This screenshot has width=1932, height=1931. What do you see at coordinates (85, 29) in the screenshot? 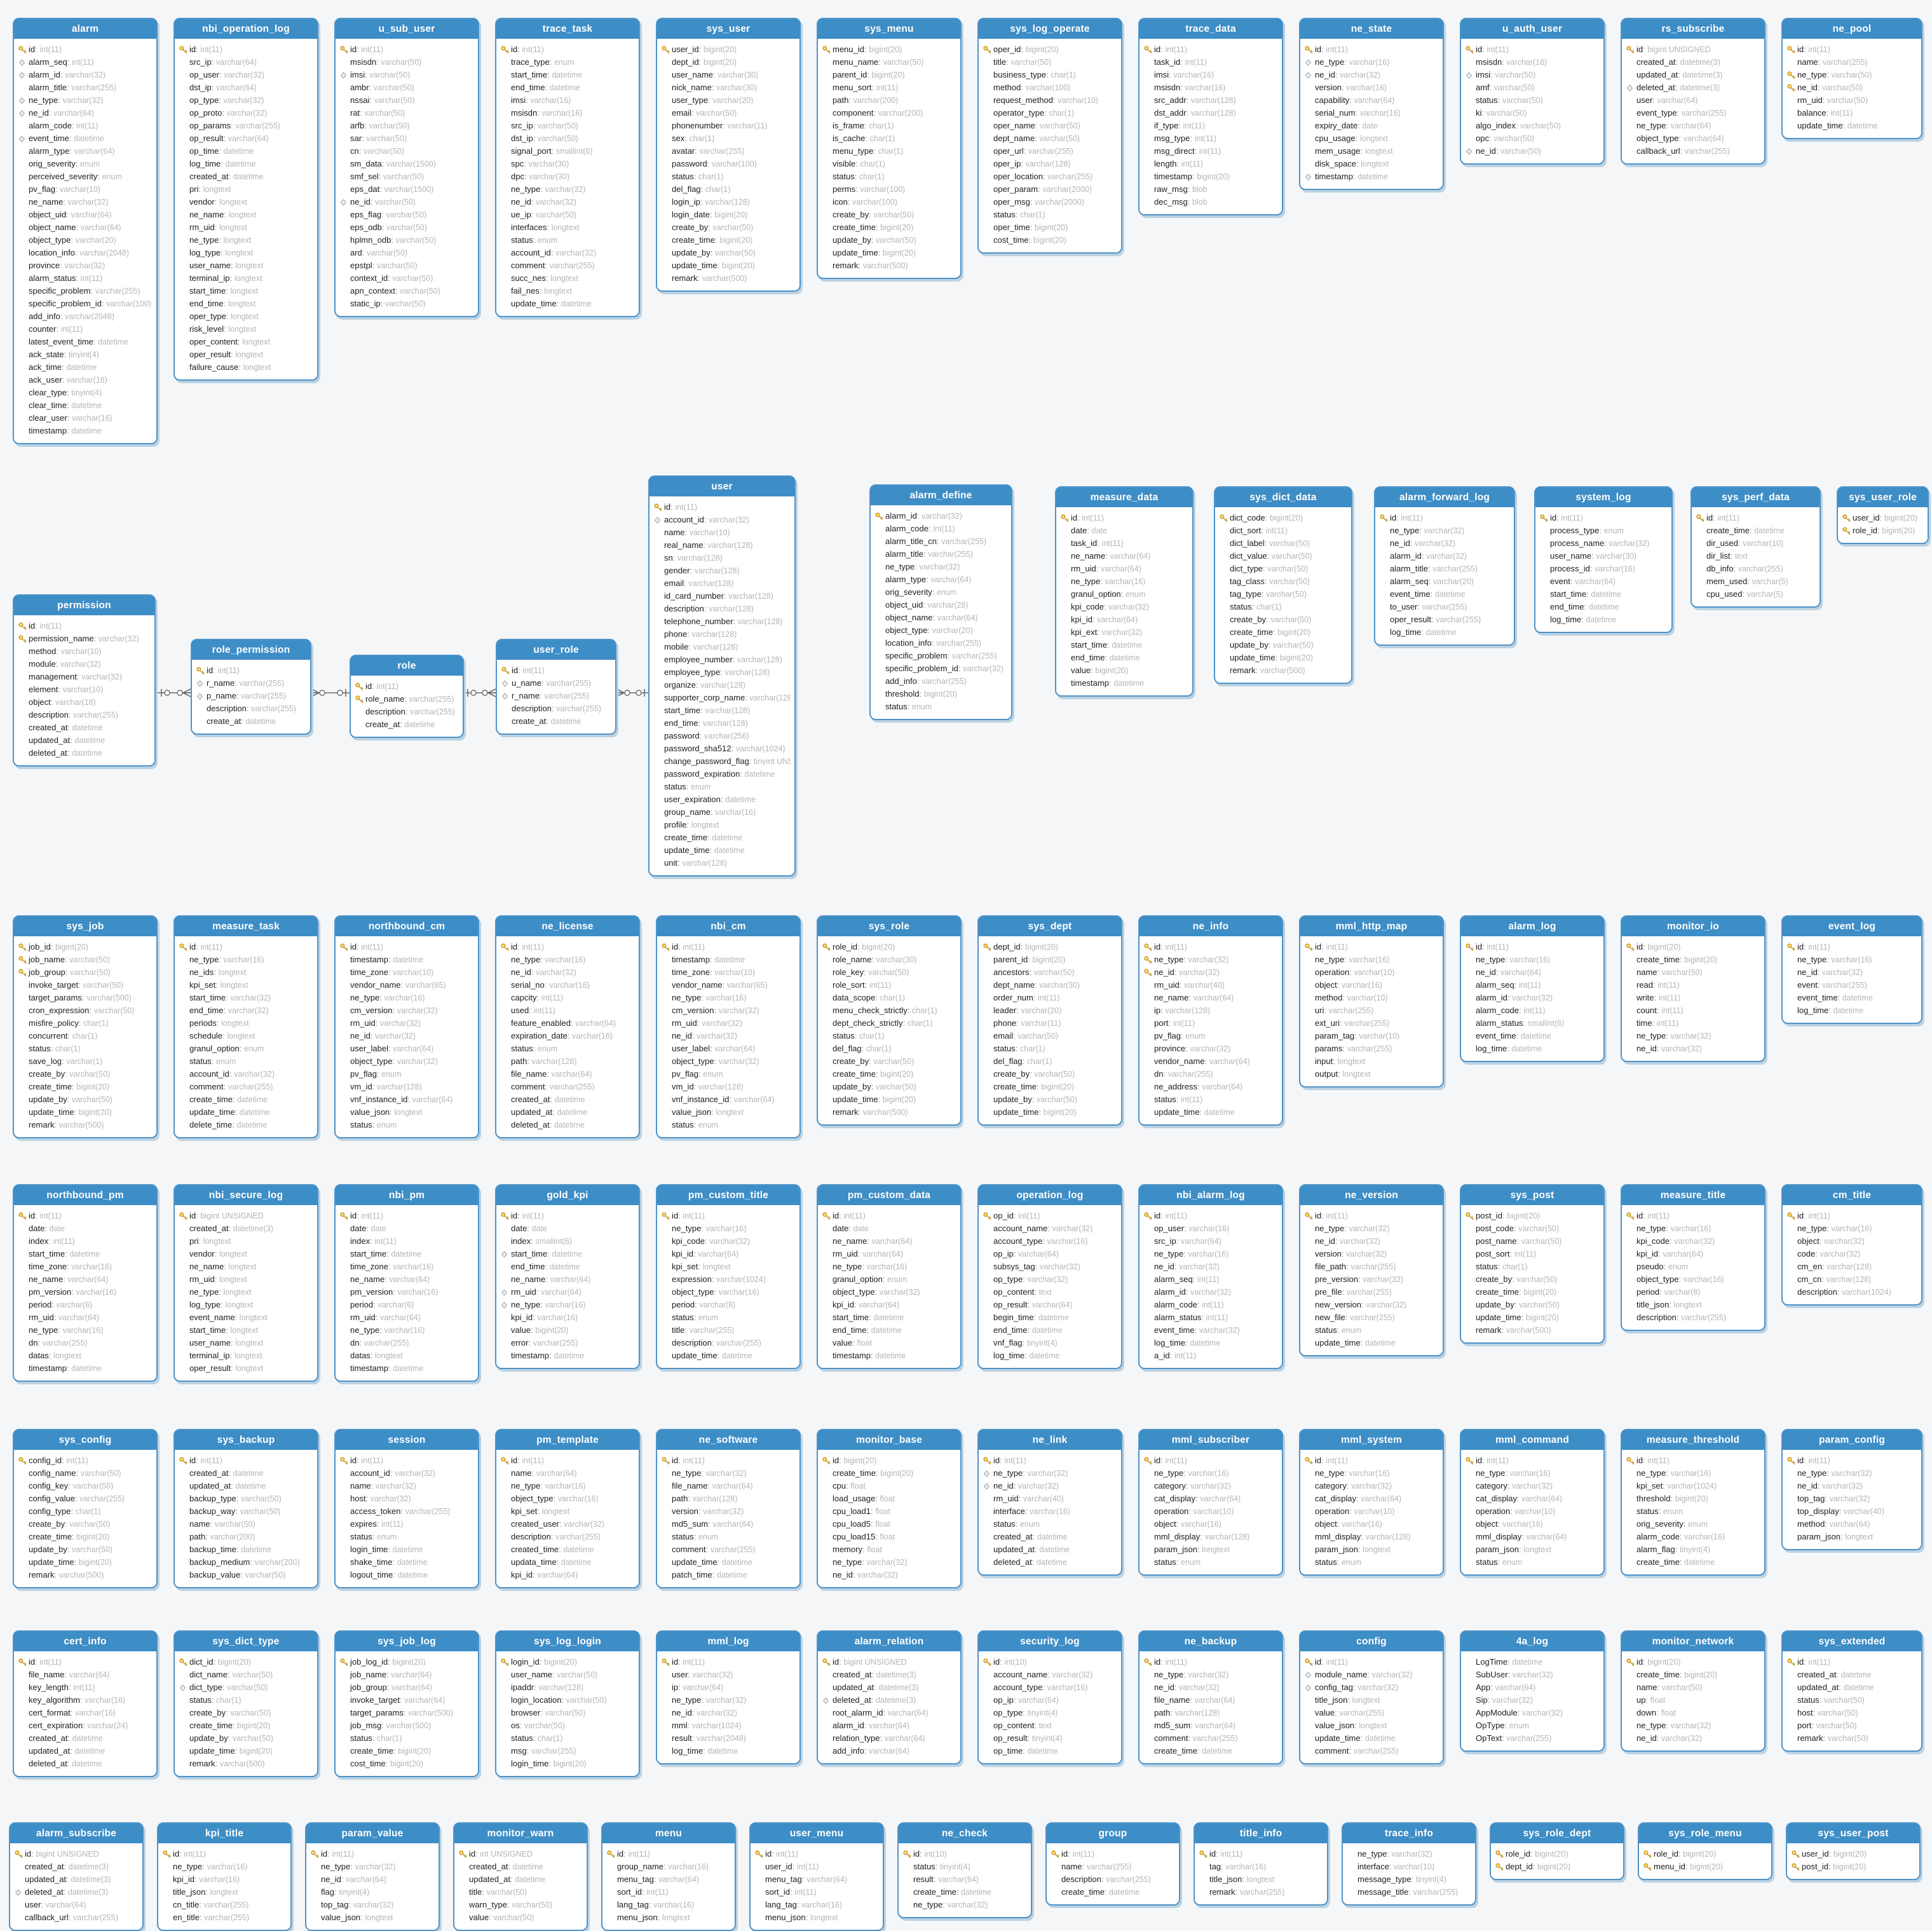
I see `table-title: alarm` at bounding box center [85, 29].